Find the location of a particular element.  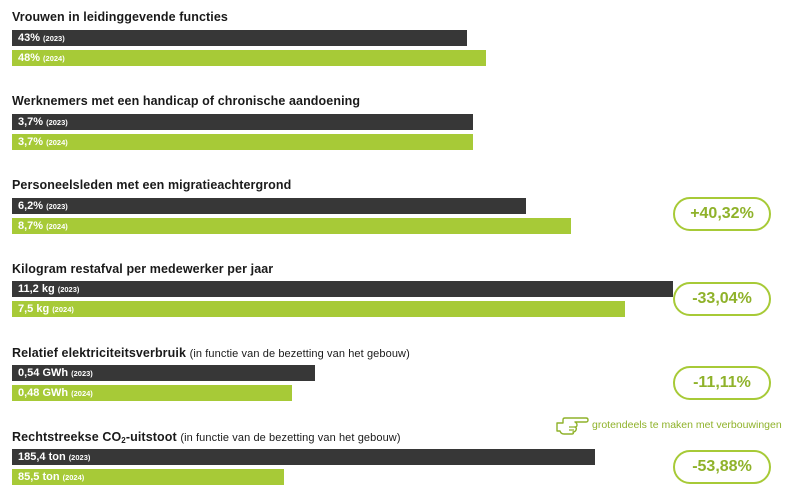

bar-2024: 7,5 kg (2024) is located at coordinates (318, 309).